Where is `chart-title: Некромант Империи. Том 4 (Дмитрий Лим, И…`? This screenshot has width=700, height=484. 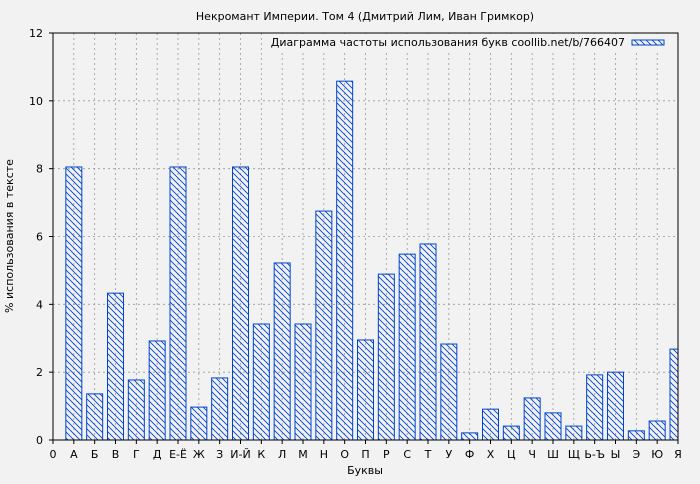
chart-title: Некромант Империи. Том 4 (Дмитрий Лим, И… is located at coordinates (365, 16).